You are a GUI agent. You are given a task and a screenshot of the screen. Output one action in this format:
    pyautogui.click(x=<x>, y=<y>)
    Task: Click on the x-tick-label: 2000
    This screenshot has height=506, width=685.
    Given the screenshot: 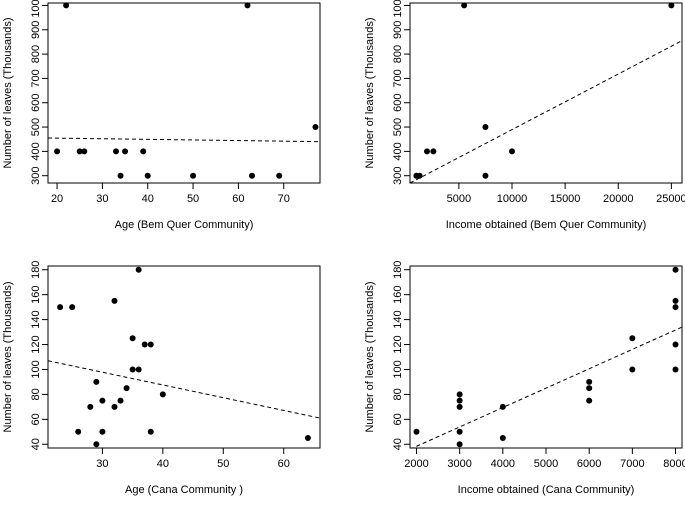 What is the action you would take?
    pyautogui.click(x=416, y=464)
    